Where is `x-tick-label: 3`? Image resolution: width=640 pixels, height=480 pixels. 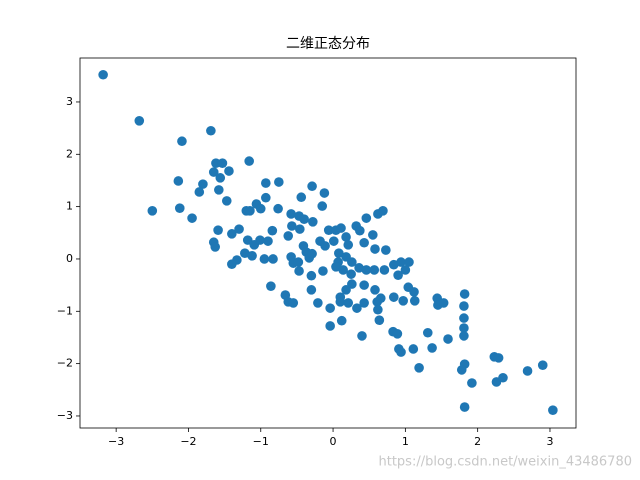 x-tick-label: 3 is located at coordinates (549, 441).